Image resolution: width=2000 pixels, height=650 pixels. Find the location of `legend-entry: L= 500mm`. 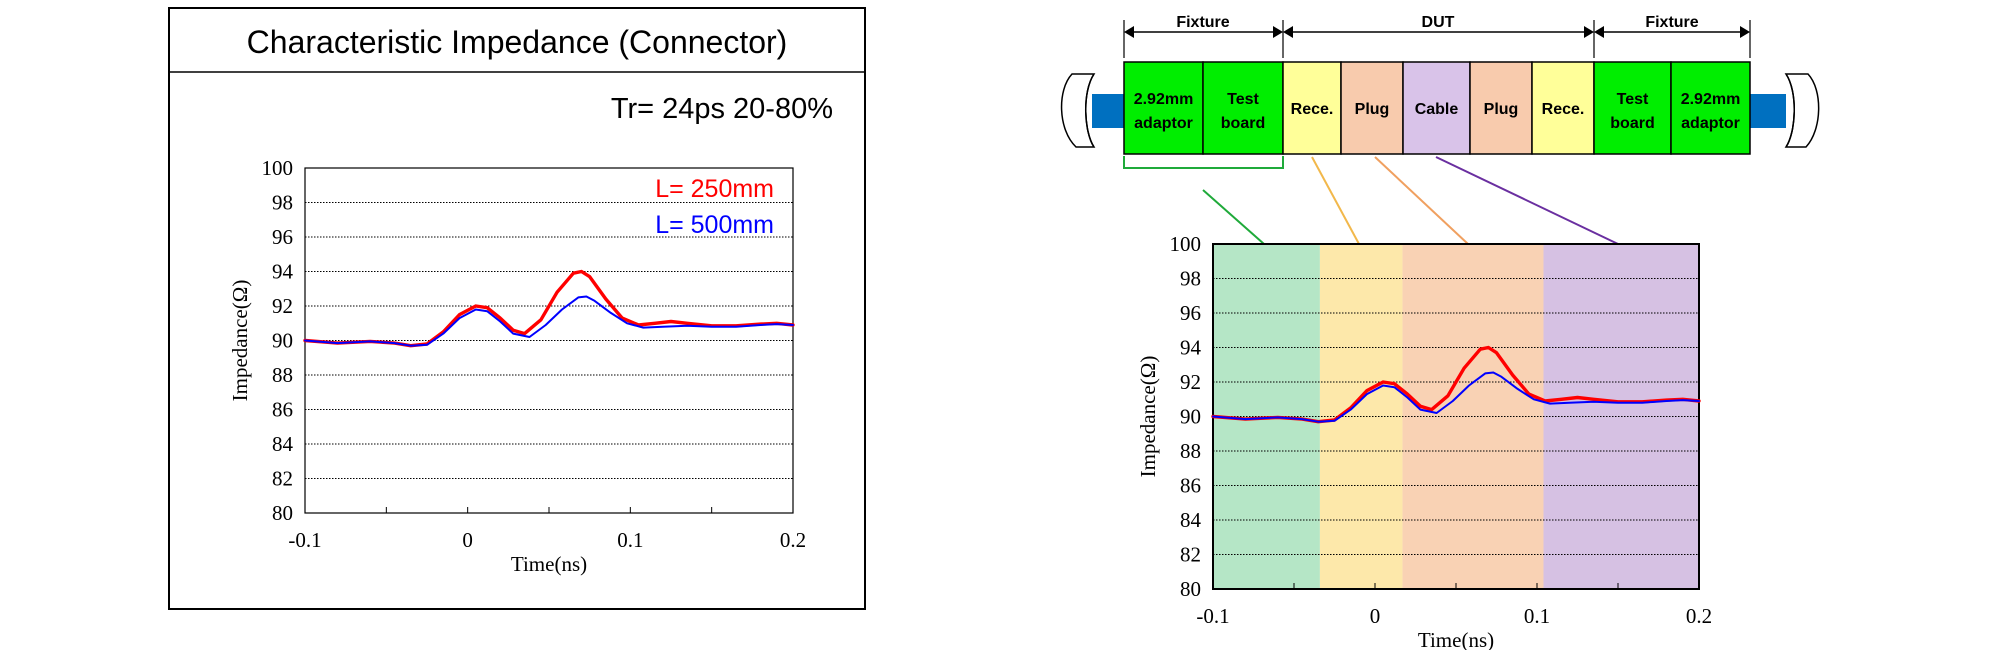

legend-entry: L= 500mm is located at coordinates (714, 225).